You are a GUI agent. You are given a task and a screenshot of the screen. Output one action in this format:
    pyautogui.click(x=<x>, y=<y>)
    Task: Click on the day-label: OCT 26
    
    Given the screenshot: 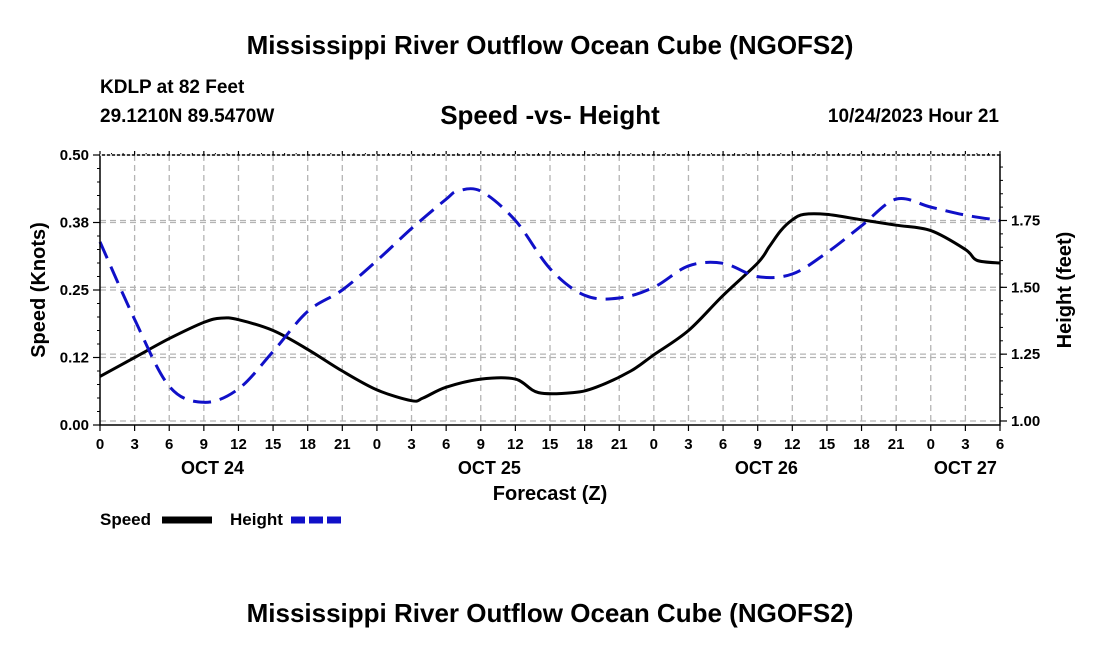 What is the action you would take?
    pyautogui.click(x=766, y=468)
    